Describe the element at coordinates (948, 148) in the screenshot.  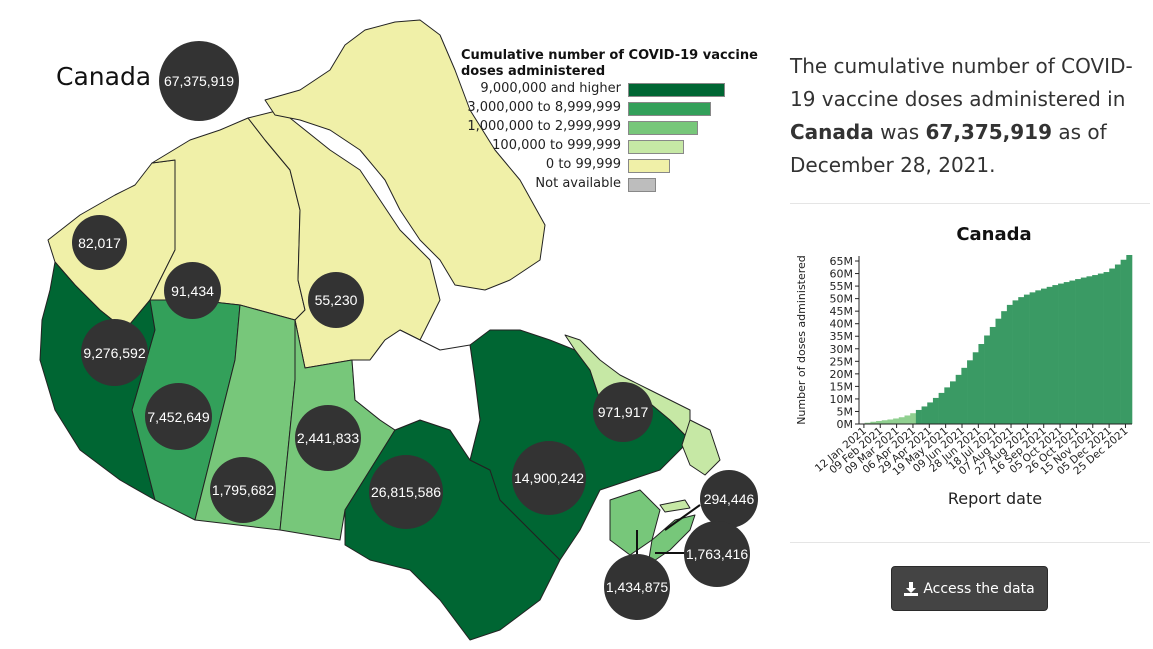
I see `summary-suffix: as of December 28, 2021.` at that location.